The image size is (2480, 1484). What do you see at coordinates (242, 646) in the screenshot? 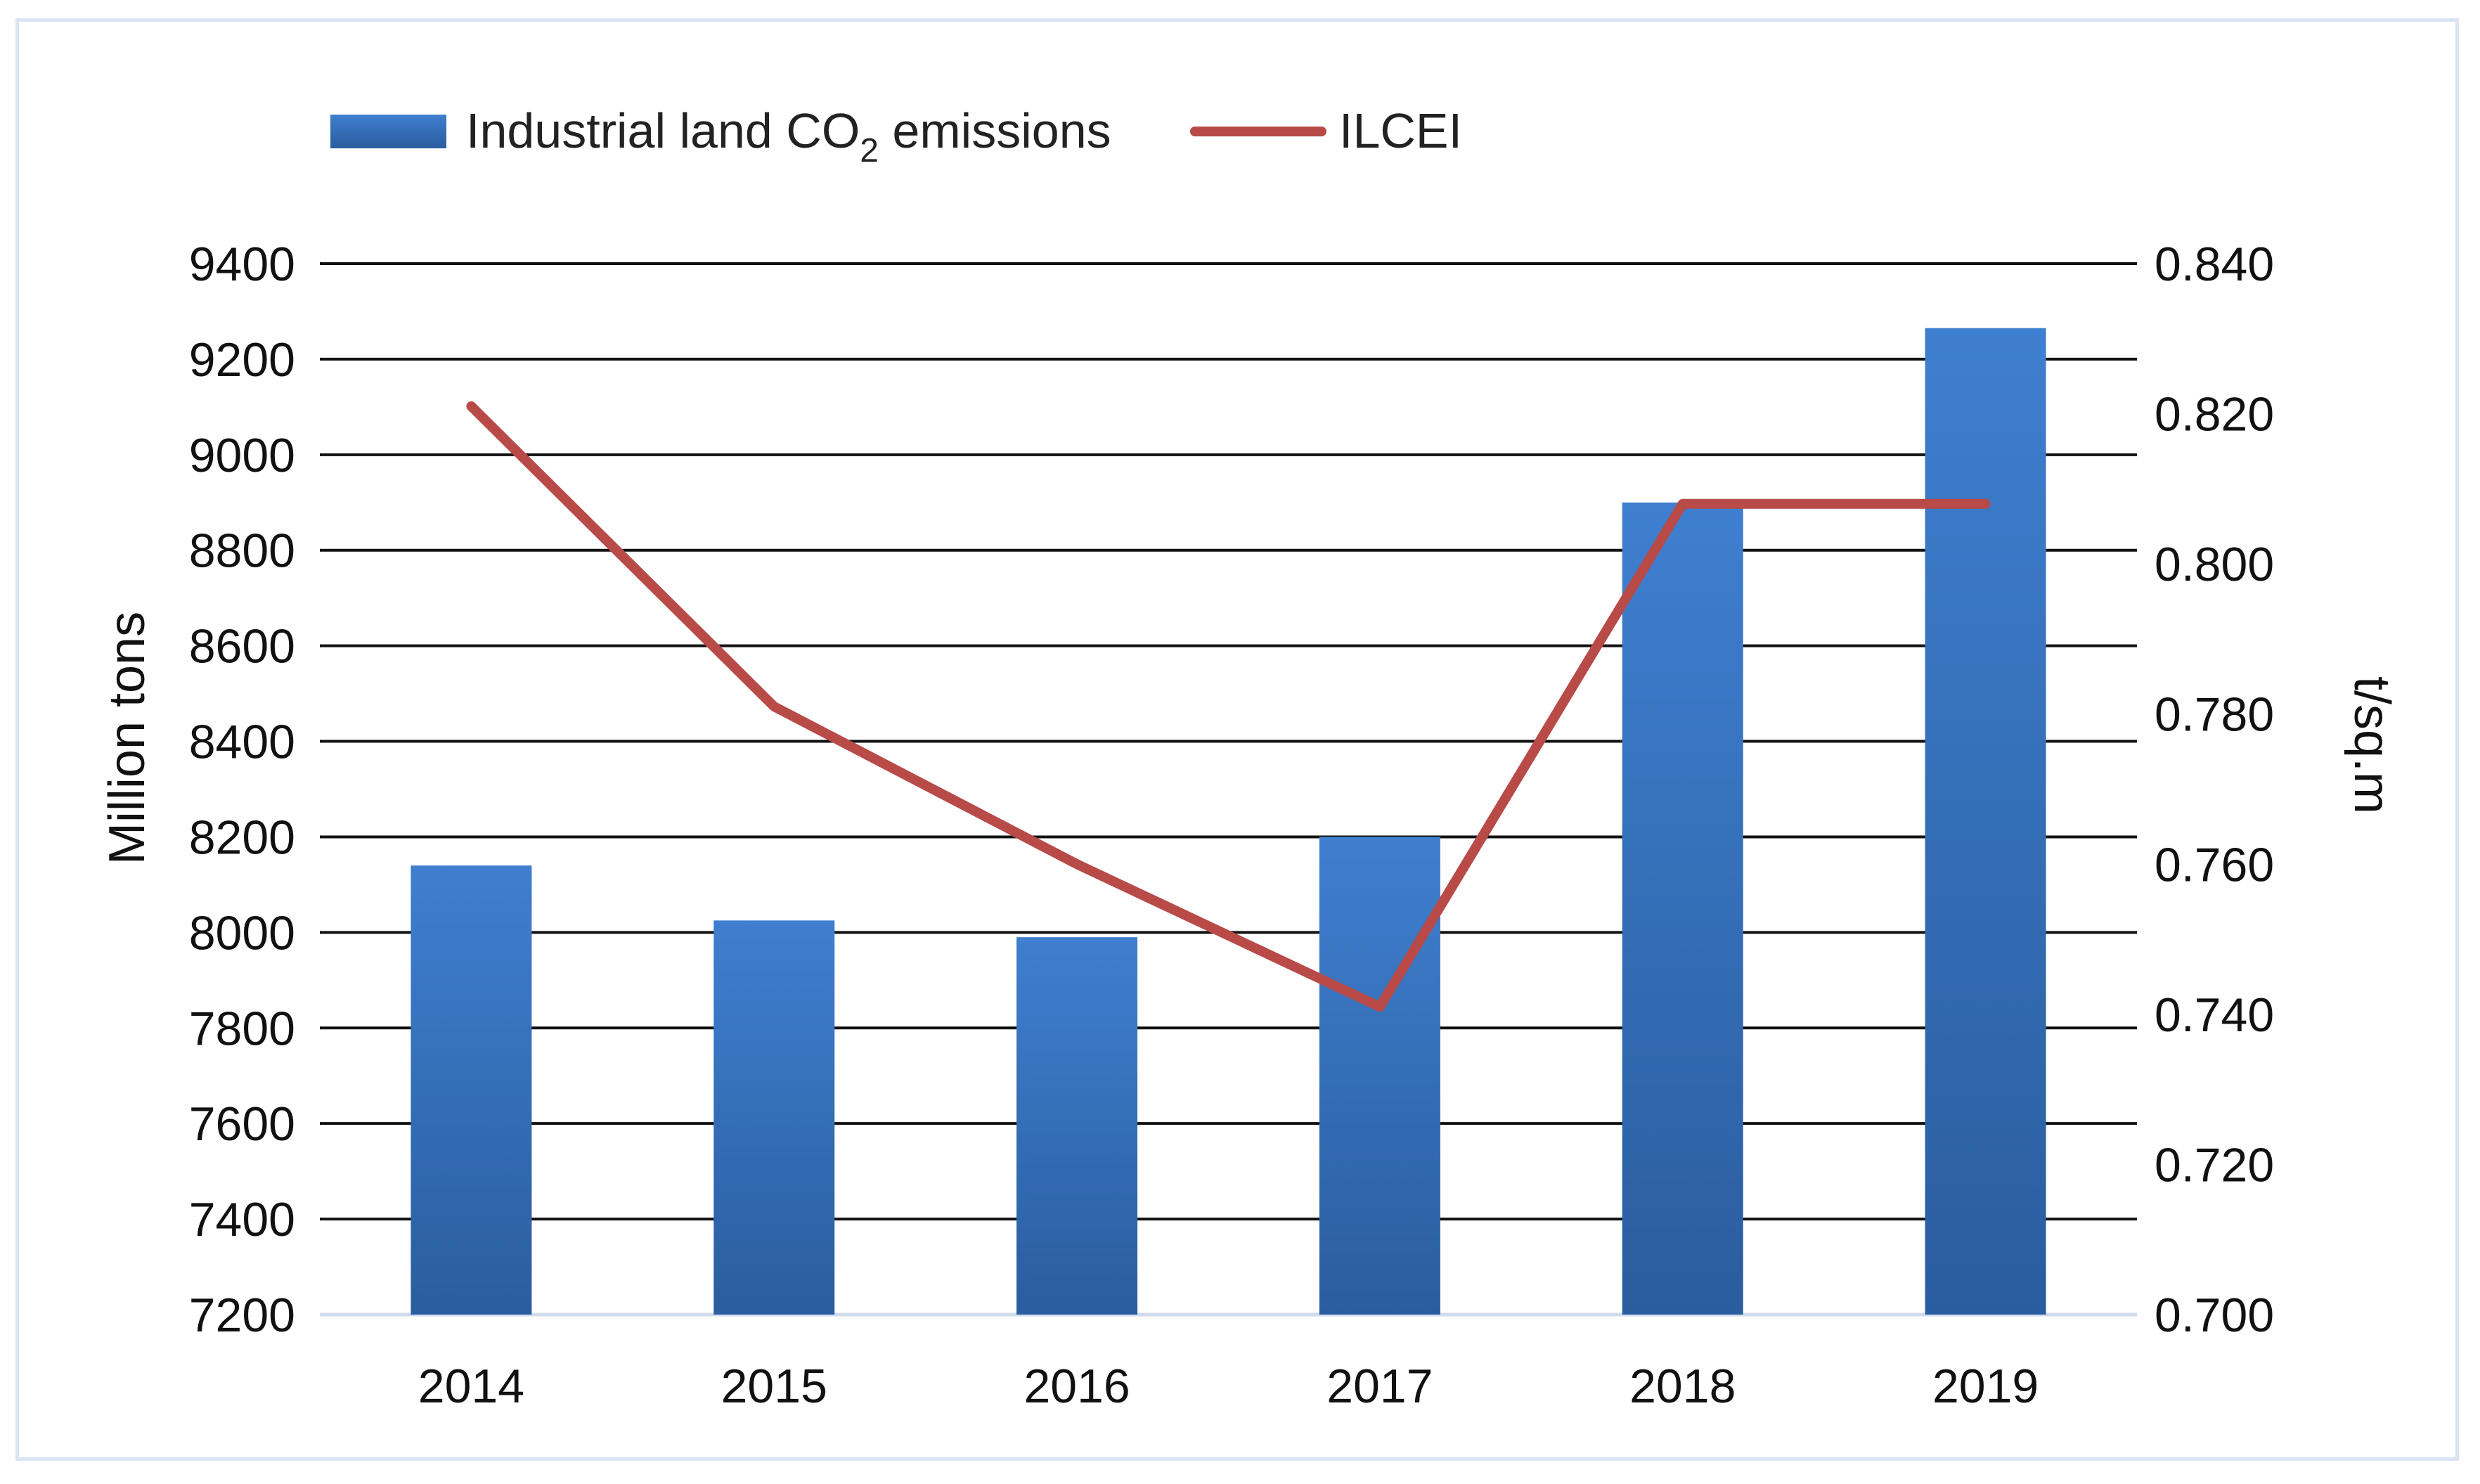
I see `y-tick-label: 8600` at bounding box center [242, 646].